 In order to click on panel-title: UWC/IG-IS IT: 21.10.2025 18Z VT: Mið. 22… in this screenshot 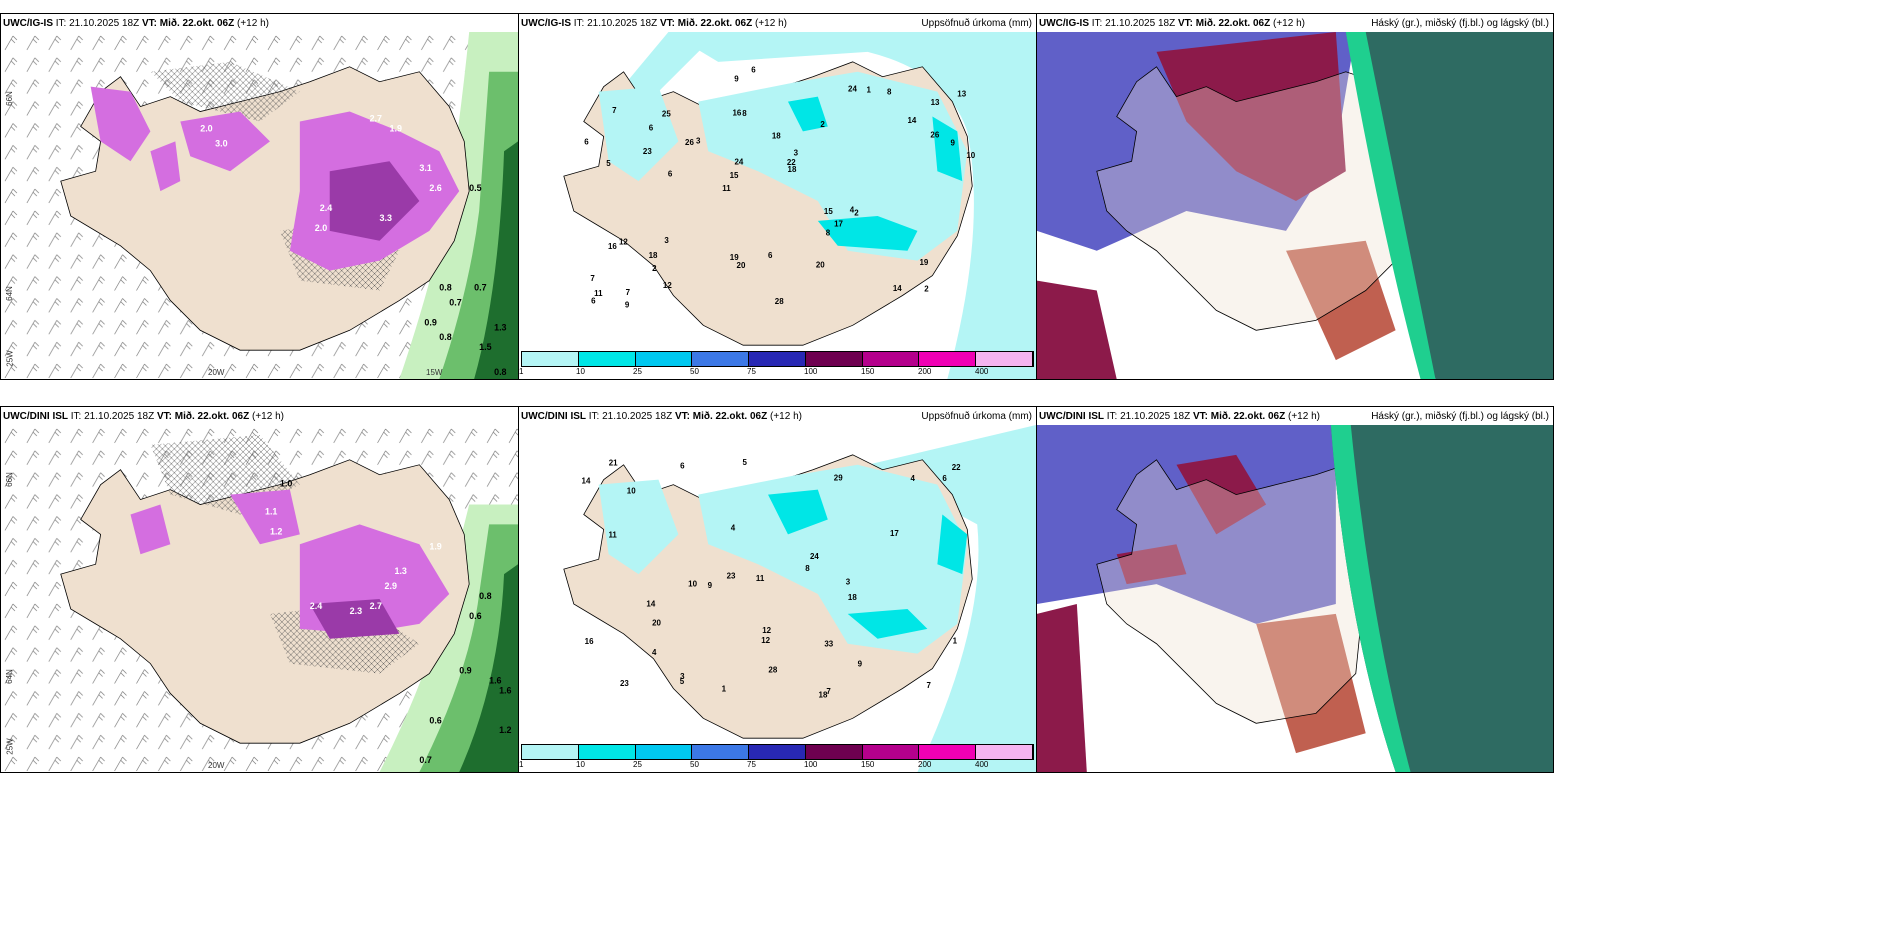, I will do `click(1172, 23)`.